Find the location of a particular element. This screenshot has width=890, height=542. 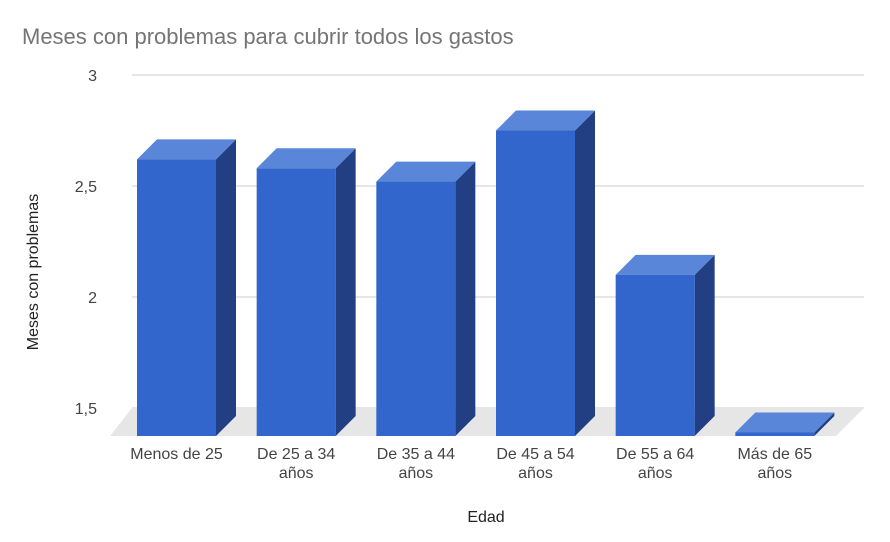

x-tick-label: De 55 a 64 años is located at coordinates (655, 464).